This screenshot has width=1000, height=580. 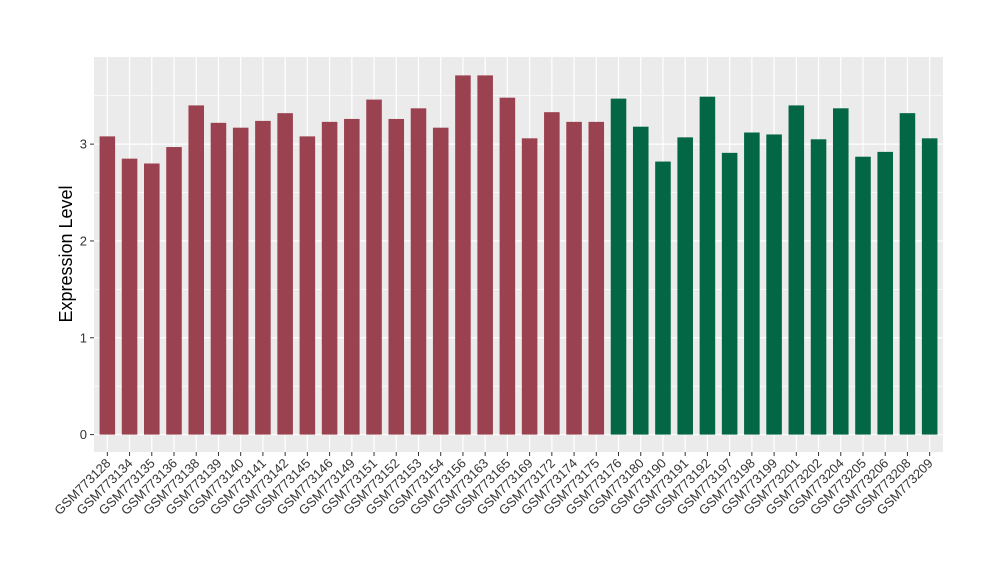 I want to click on bar-GSM773209, so click(x=929, y=286).